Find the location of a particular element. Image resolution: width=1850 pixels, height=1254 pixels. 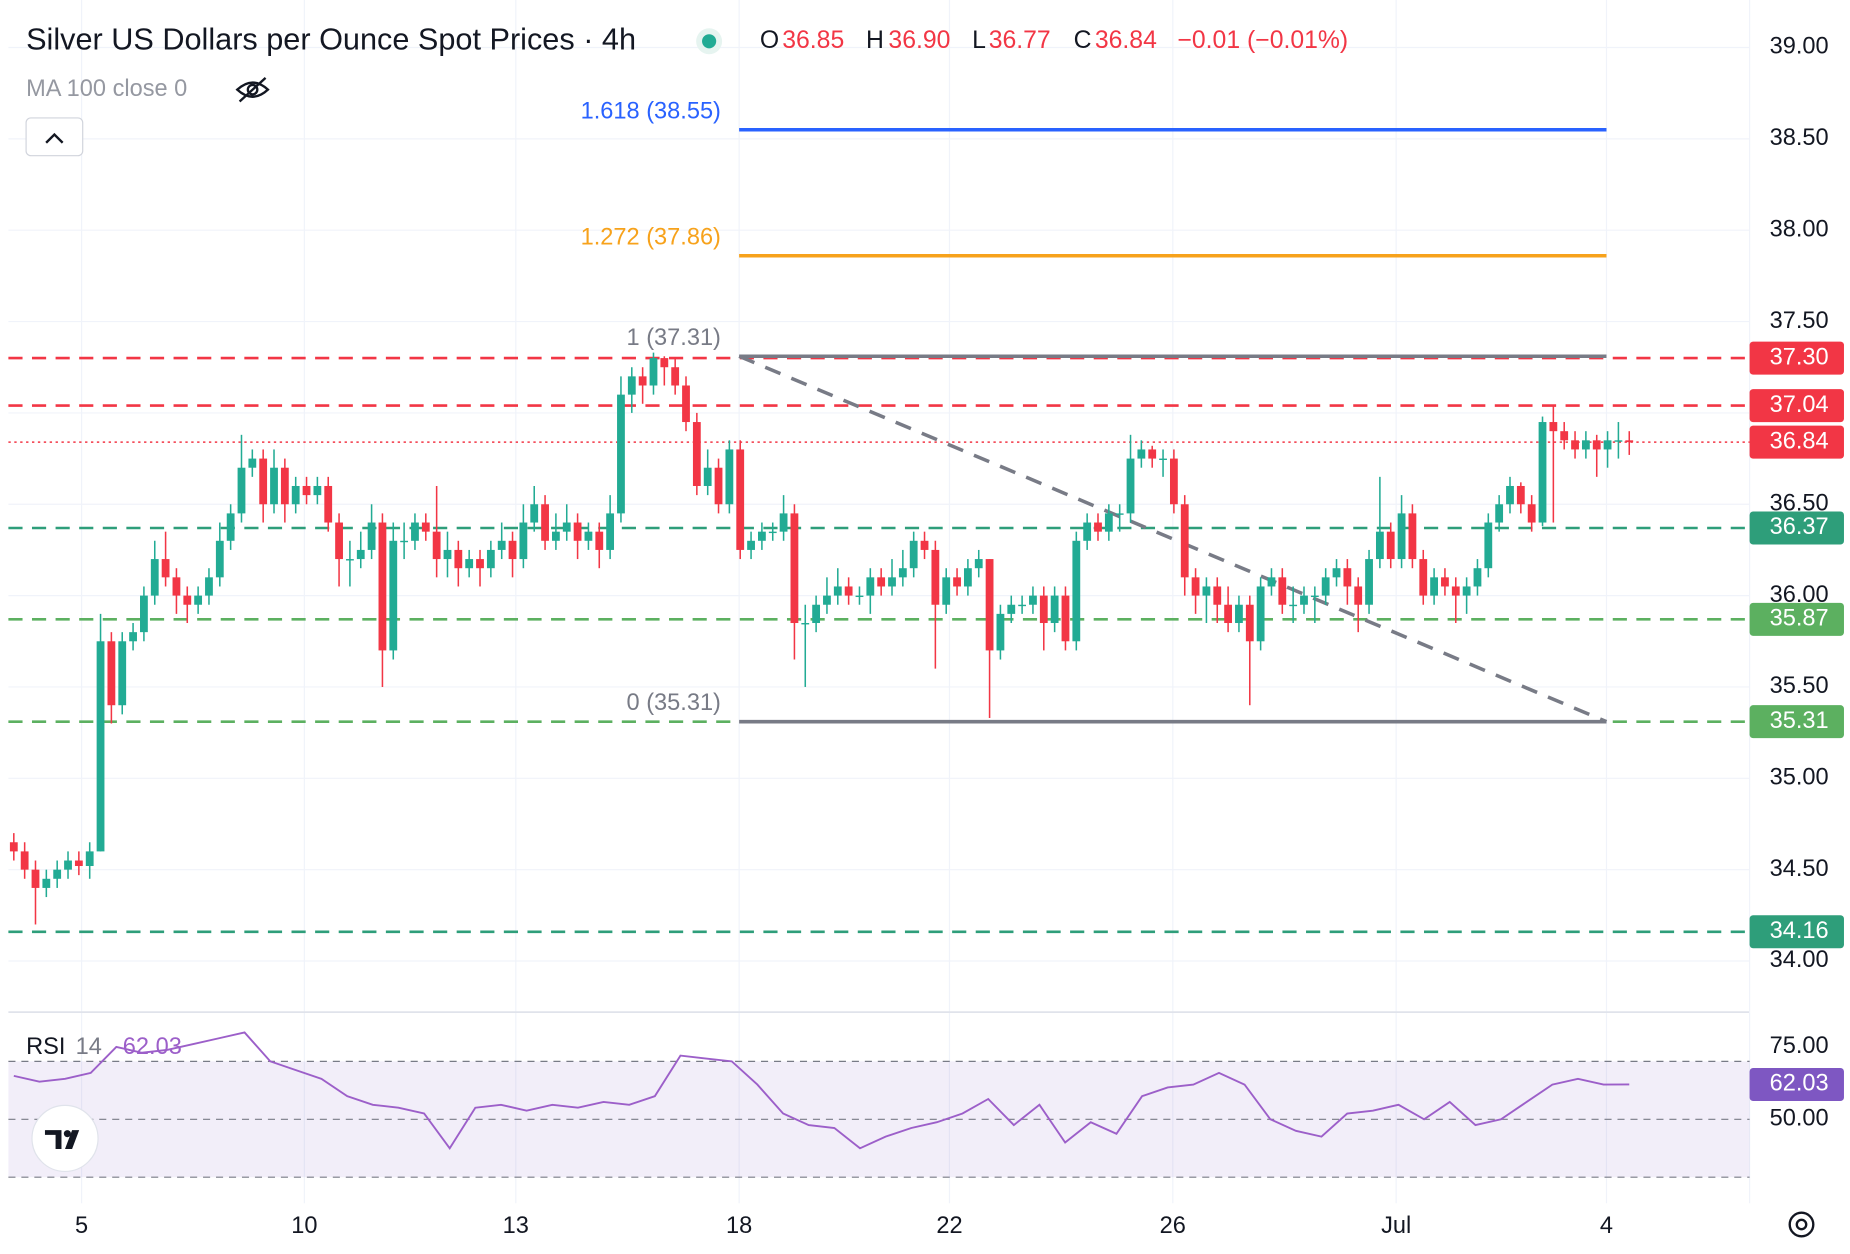

hide-icon is located at coordinates (252, 89).